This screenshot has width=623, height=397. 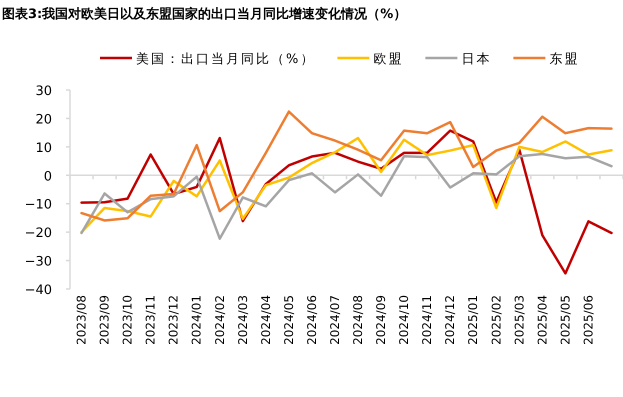 I want to click on y-tick-label: 0, so click(x=48, y=176).